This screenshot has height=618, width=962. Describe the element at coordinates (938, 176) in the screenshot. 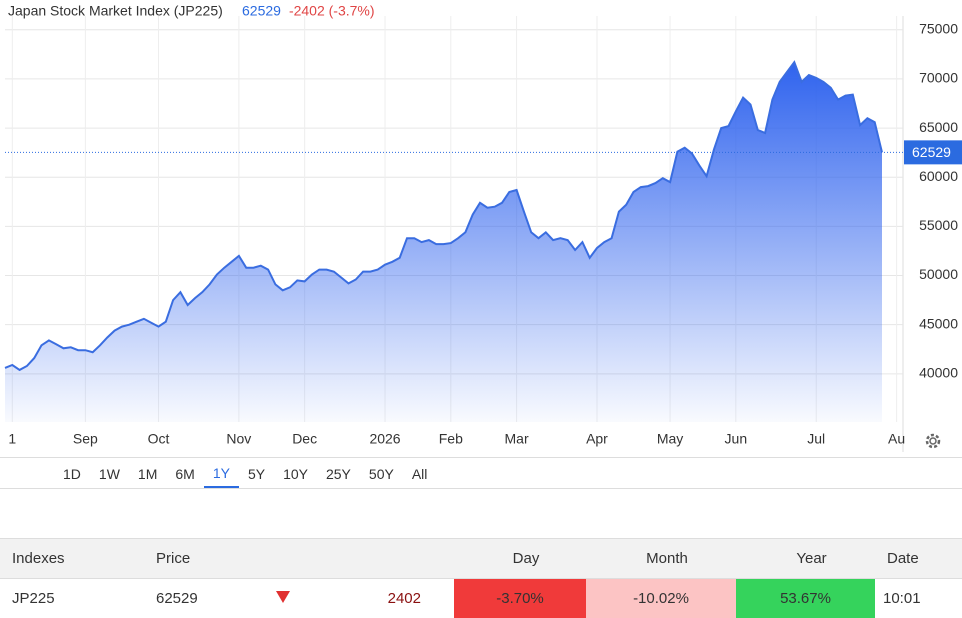

I see `y-tick-label: 60000` at that location.